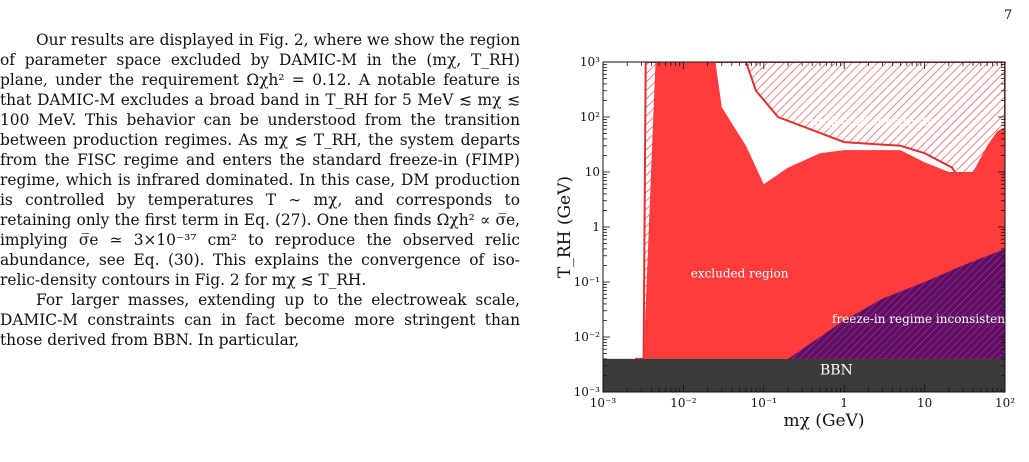 The width and height of the screenshot is (1029, 462). Describe the element at coordinates (740, 274) in the screenshot. I see `excluded-region-label: excluded region` at that location.